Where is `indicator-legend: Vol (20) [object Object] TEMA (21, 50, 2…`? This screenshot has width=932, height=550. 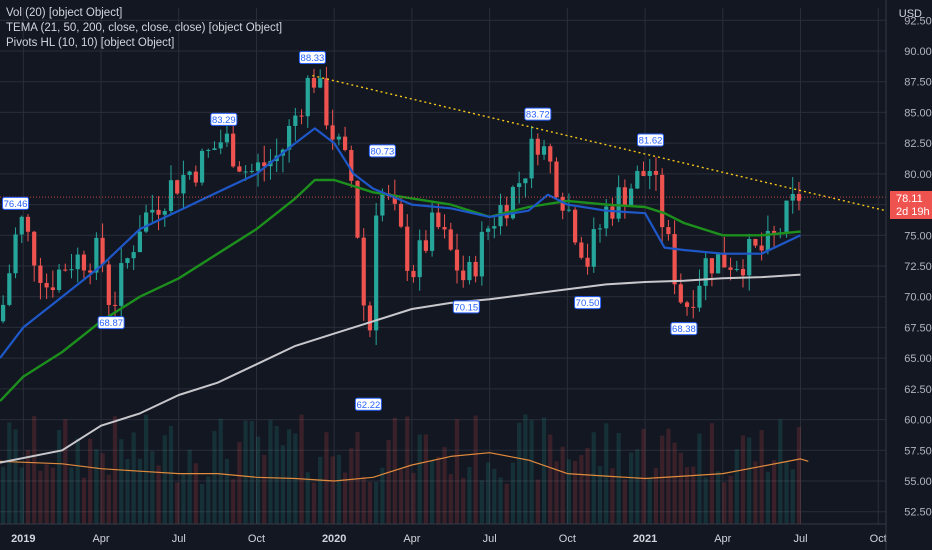 indicator-legend: Vol (20) [object Object] TEMA (21, 50, 2… is located at coordinates (144, 28).